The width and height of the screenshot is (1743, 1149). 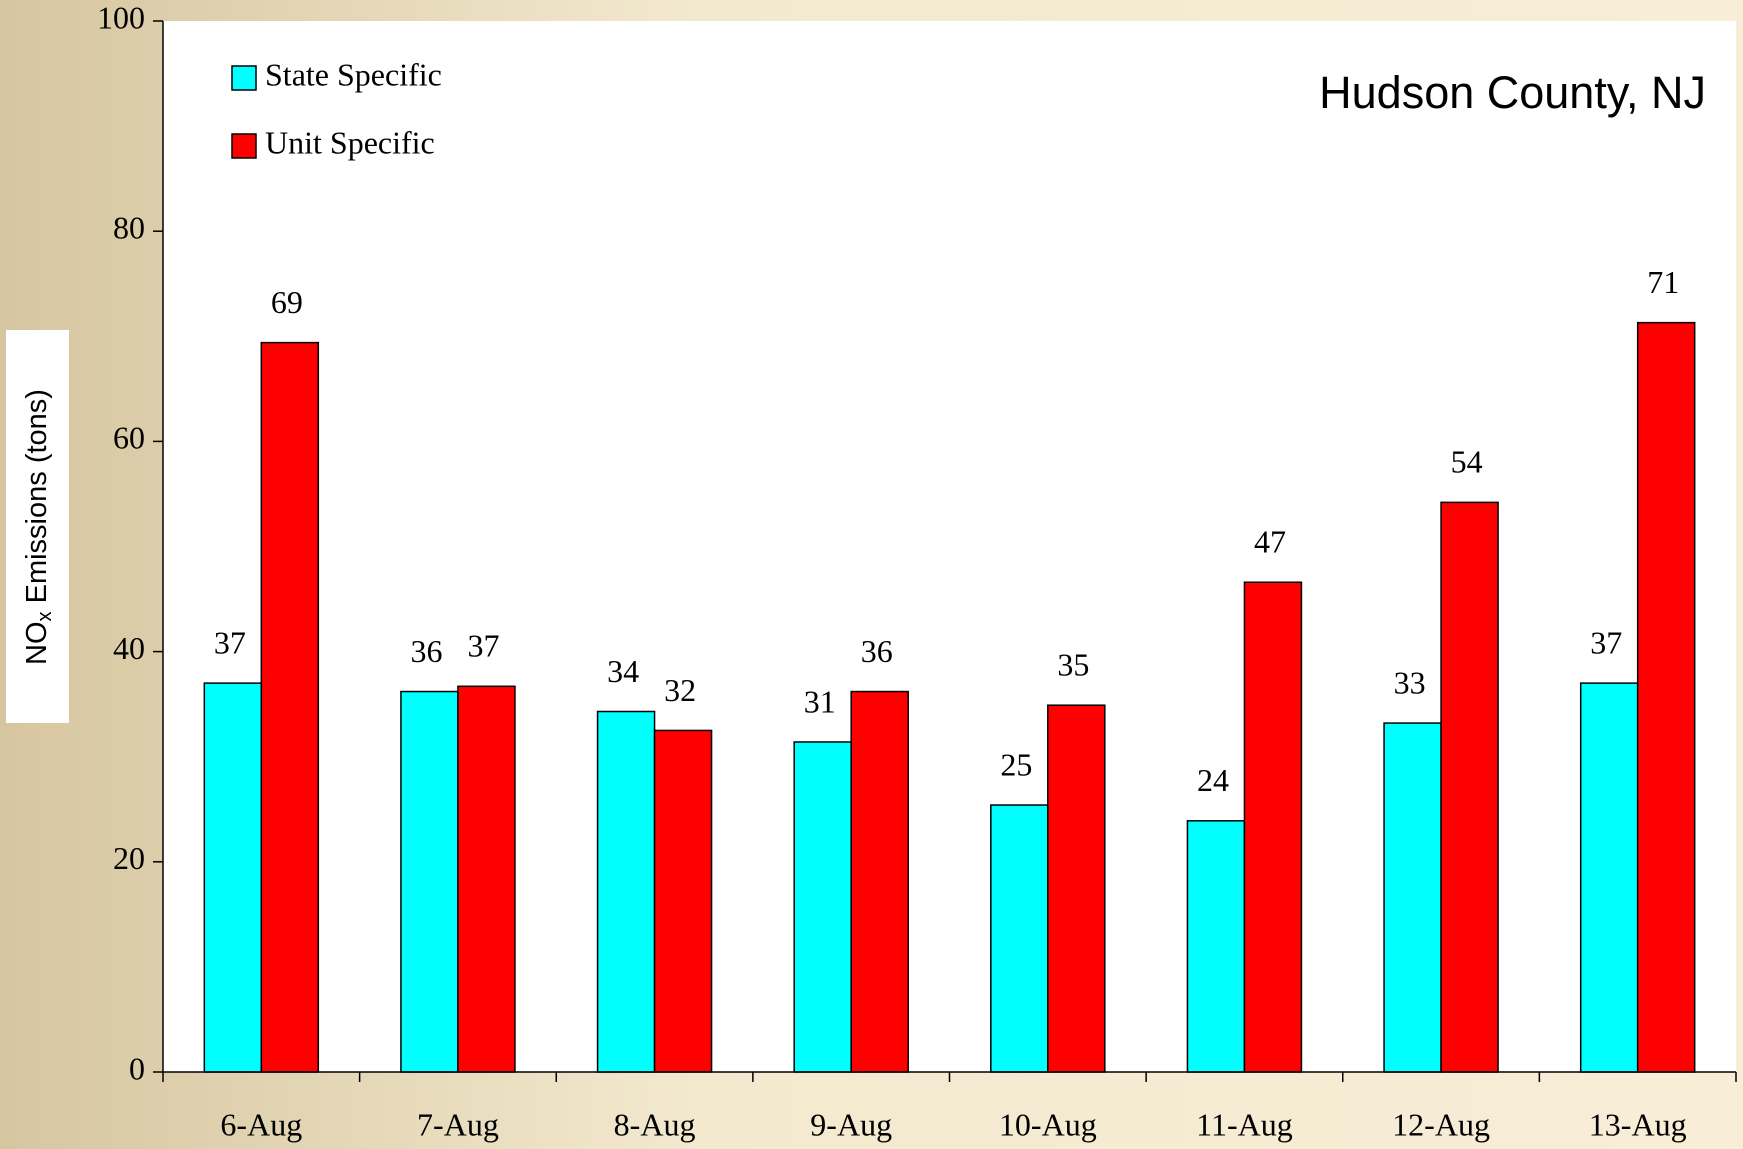 What do you see at coordinates (655, 1124) in the screenshot?
I see `x-tick-label: 8-Aug` at bounding box center [655, 1124].